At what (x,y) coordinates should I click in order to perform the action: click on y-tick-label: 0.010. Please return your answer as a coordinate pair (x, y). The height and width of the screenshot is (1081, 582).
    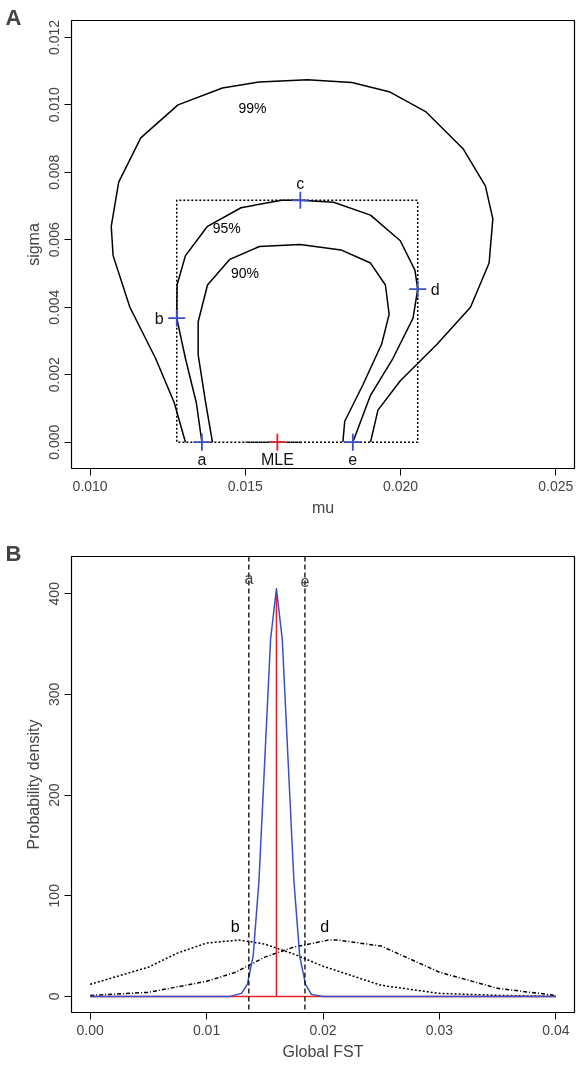
    Looking at the image, I should click on (54, 105).